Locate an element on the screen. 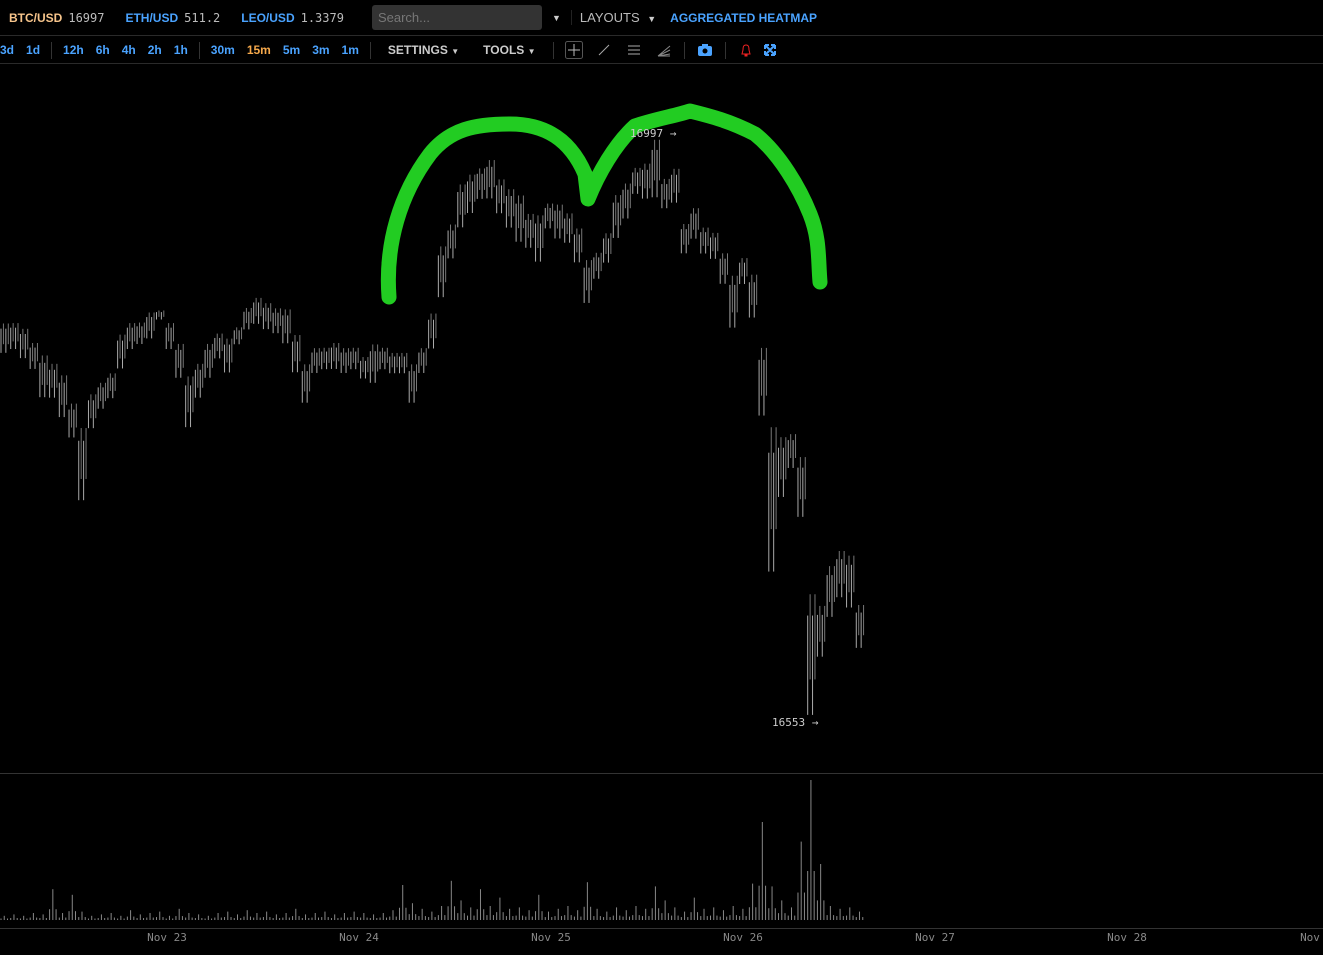 The width and height of the screenshot is (1323, 955). high-price-label: 16997 → is located at coordinates (653, 133).